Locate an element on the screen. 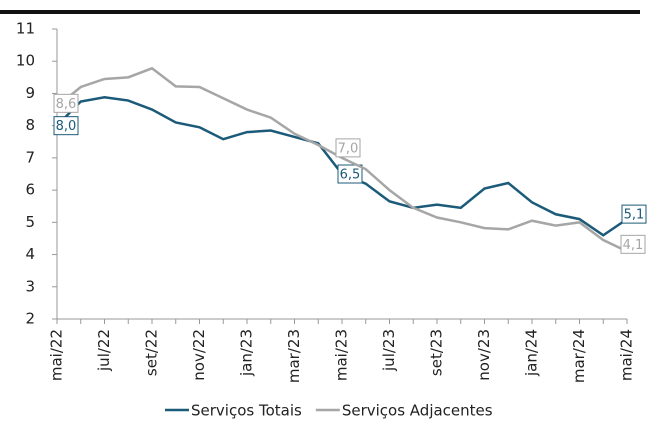  x-tick-label: jul/23 is located at coordinates (389, 350).